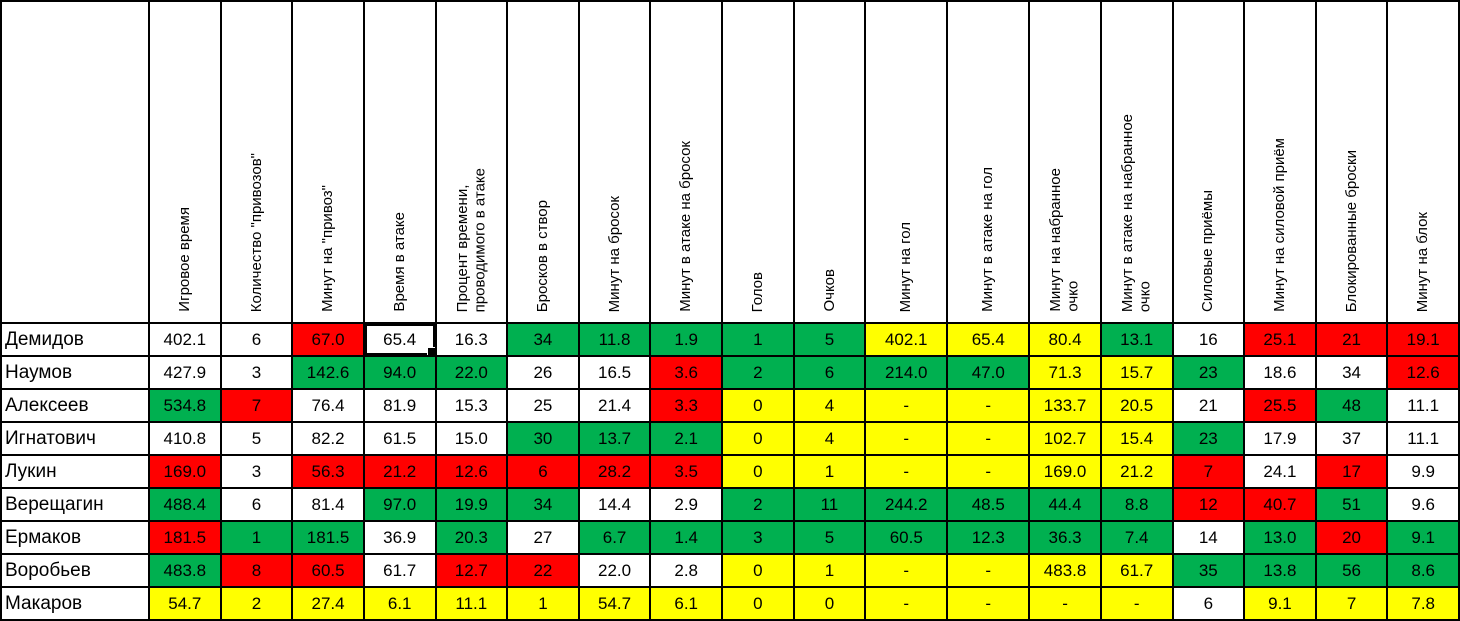  I want to click on stat-cell: 102.7, so click(1065, 438).